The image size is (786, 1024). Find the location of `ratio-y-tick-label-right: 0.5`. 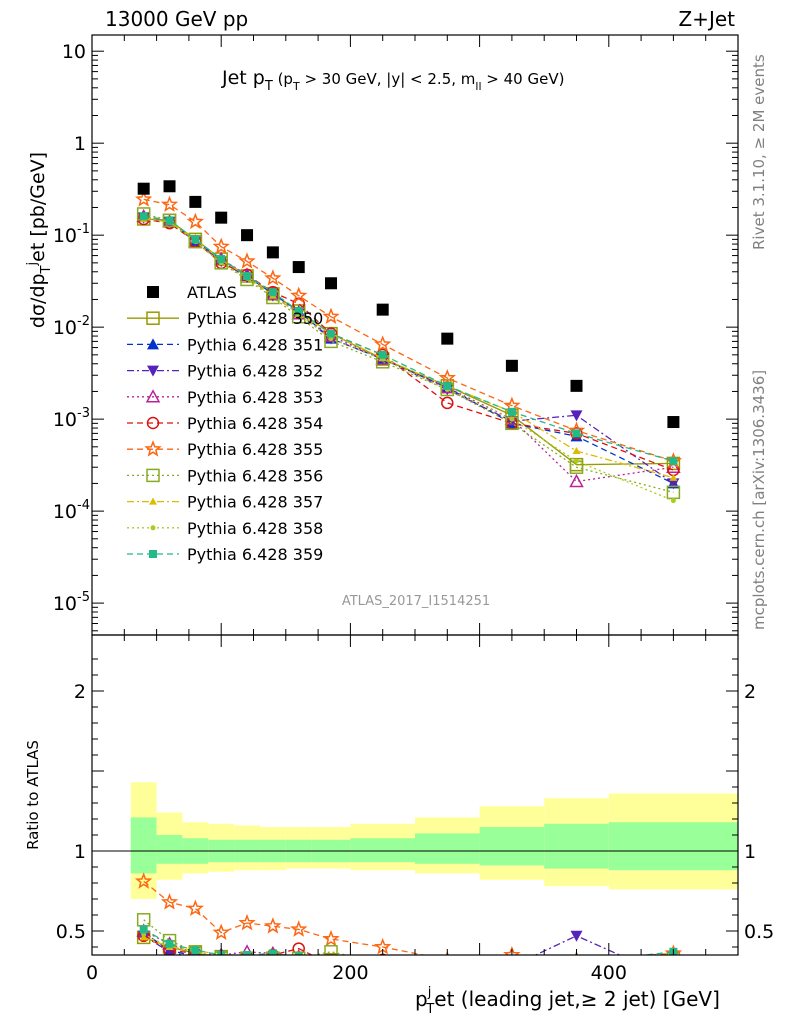

ratio-y-tick-label-right: 0.5 is located at coordinates (759, 932).